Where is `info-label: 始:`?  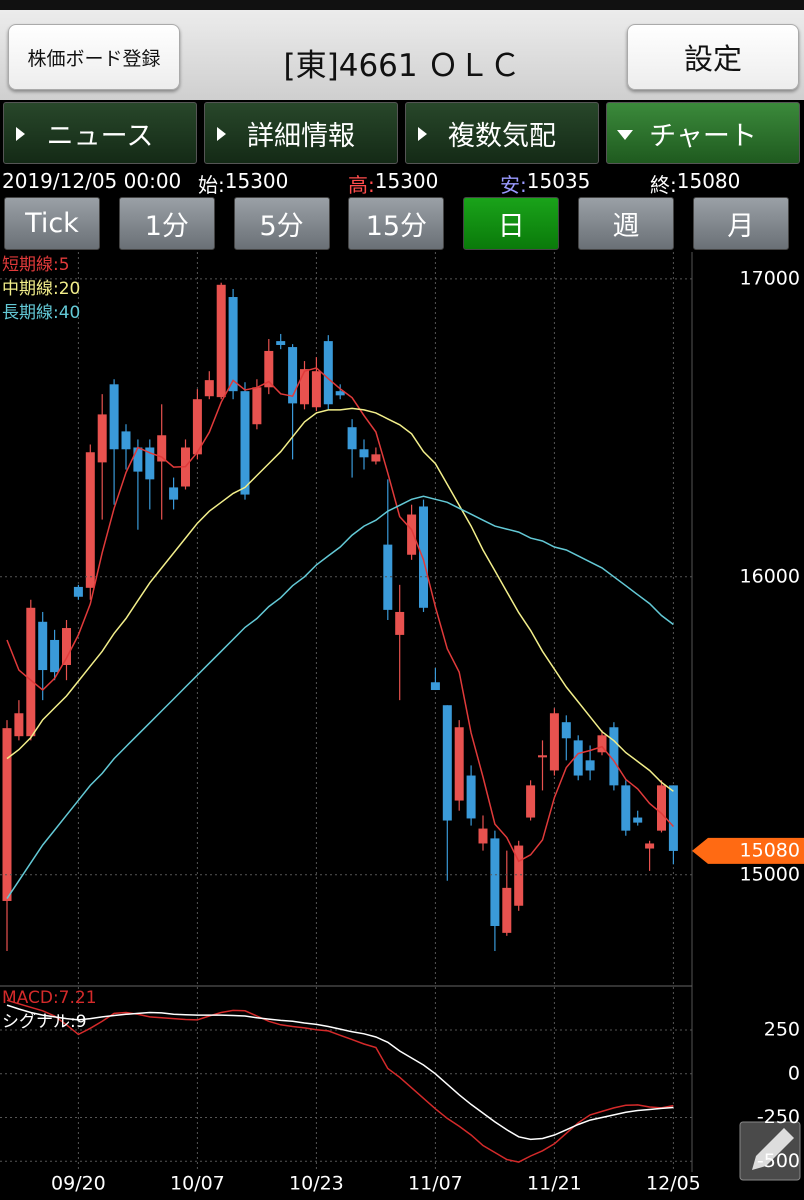 info-label: 始: is located at coordinates (211, 185).